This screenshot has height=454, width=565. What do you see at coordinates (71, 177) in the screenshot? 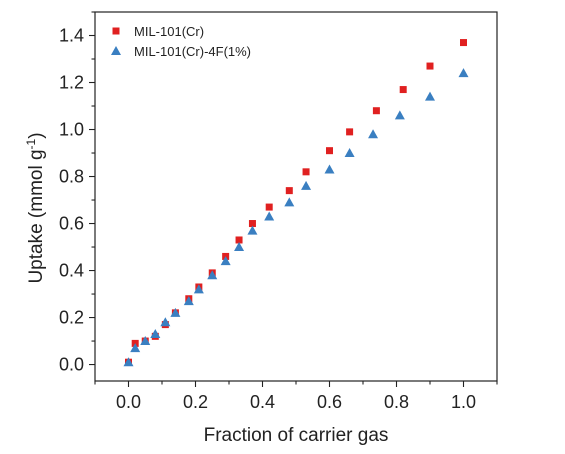
I see `y-tick-label: 0.8` at bounding box center [71, 177].